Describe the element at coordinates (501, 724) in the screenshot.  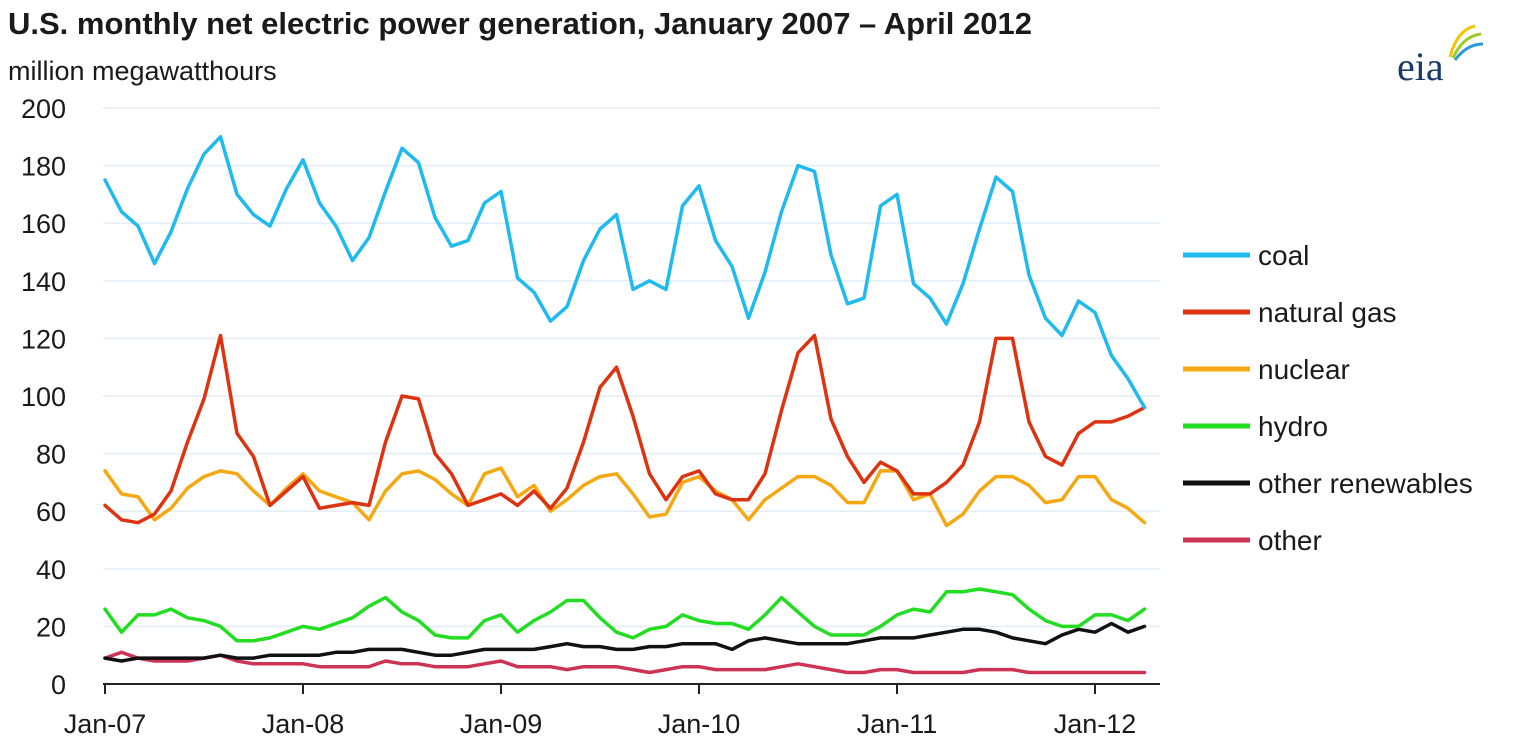
I see `x-tick-label: Jan-09` at that location.